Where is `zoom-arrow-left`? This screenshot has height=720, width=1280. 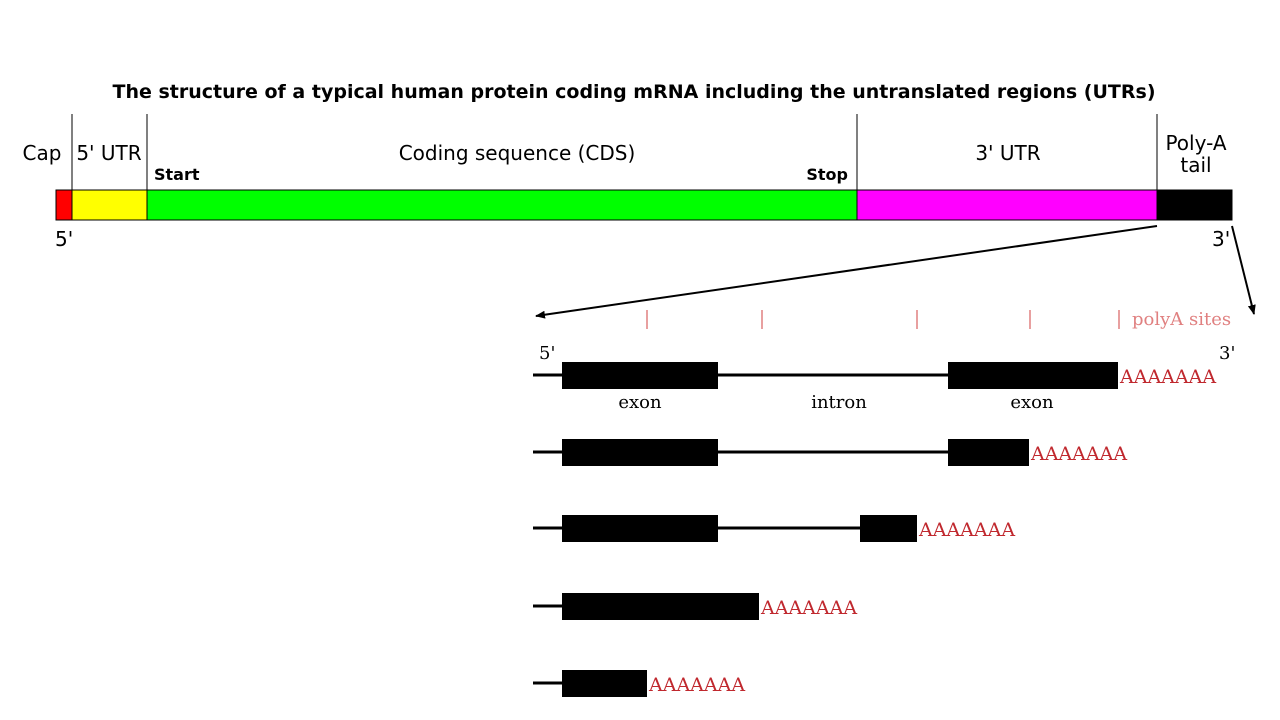
zoom-arrow-left is located at coordinates (846, 272).